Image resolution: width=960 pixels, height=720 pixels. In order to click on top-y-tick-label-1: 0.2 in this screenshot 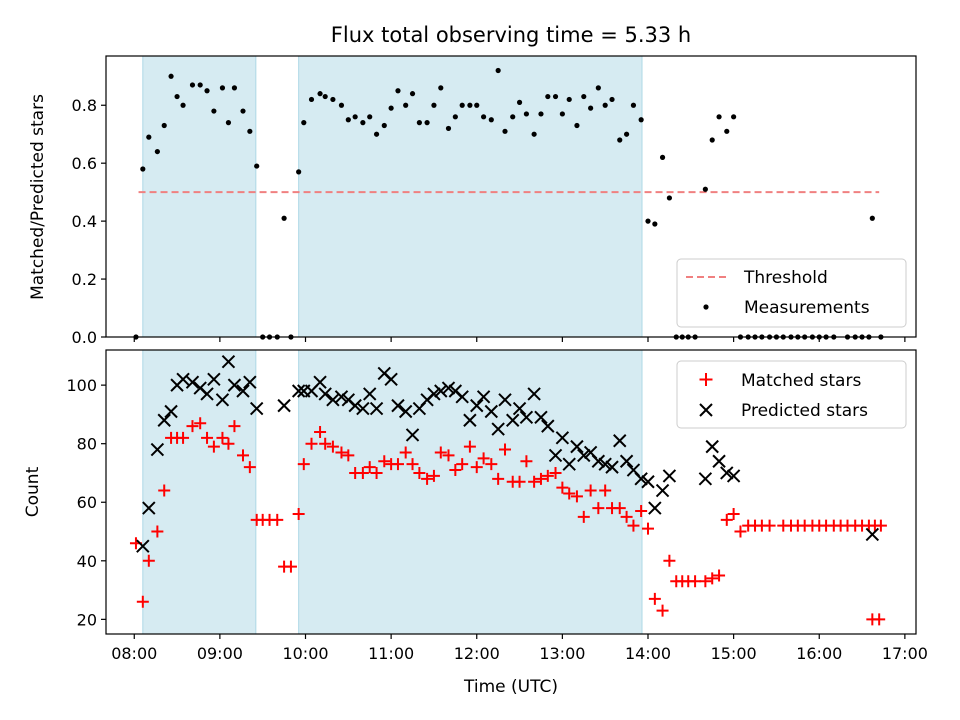, I will do `click(84, 279)`.